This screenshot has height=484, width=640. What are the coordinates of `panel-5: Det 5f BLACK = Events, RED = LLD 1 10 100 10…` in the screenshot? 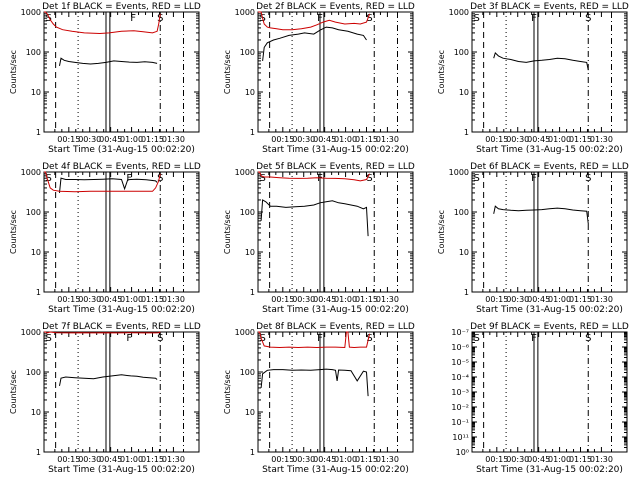 It's located at (319, 238).